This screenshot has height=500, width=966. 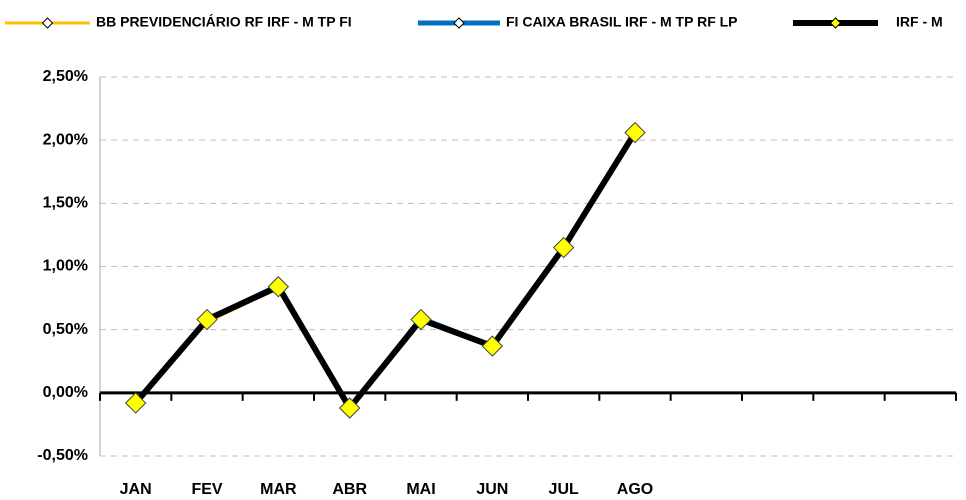 I want to click on x-tick-label: JUN, so click(x=492, y=489).